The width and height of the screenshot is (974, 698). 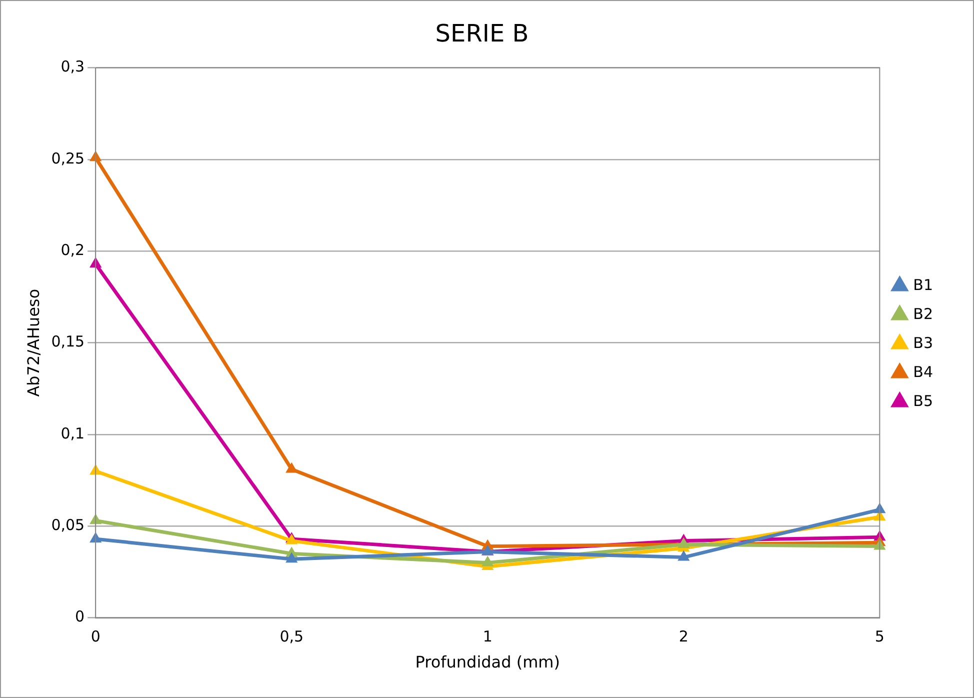 I want to click on x-tick-label: 0,5, so click(x=292, y=637).